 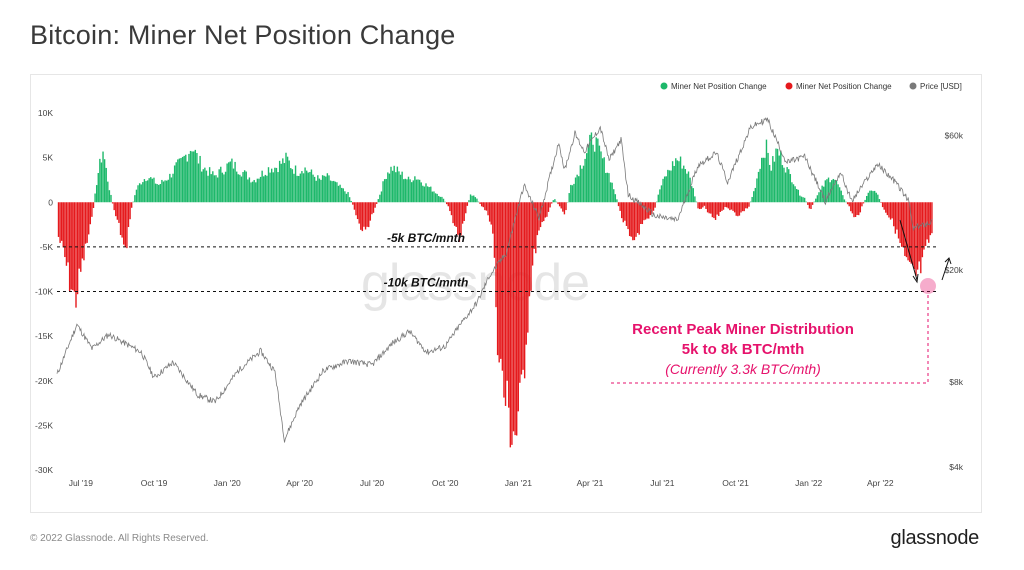 I want to click on x-tick-label: Jan '21, so click(x=518, y=483).